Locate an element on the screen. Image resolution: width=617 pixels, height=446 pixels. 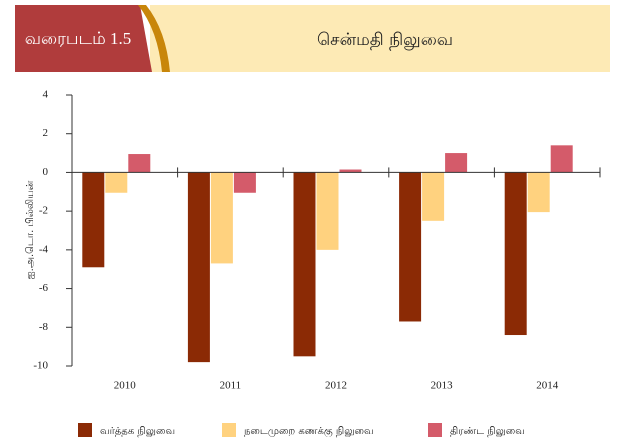
y-tick-label: 2 is located at coordinates (46, 133).